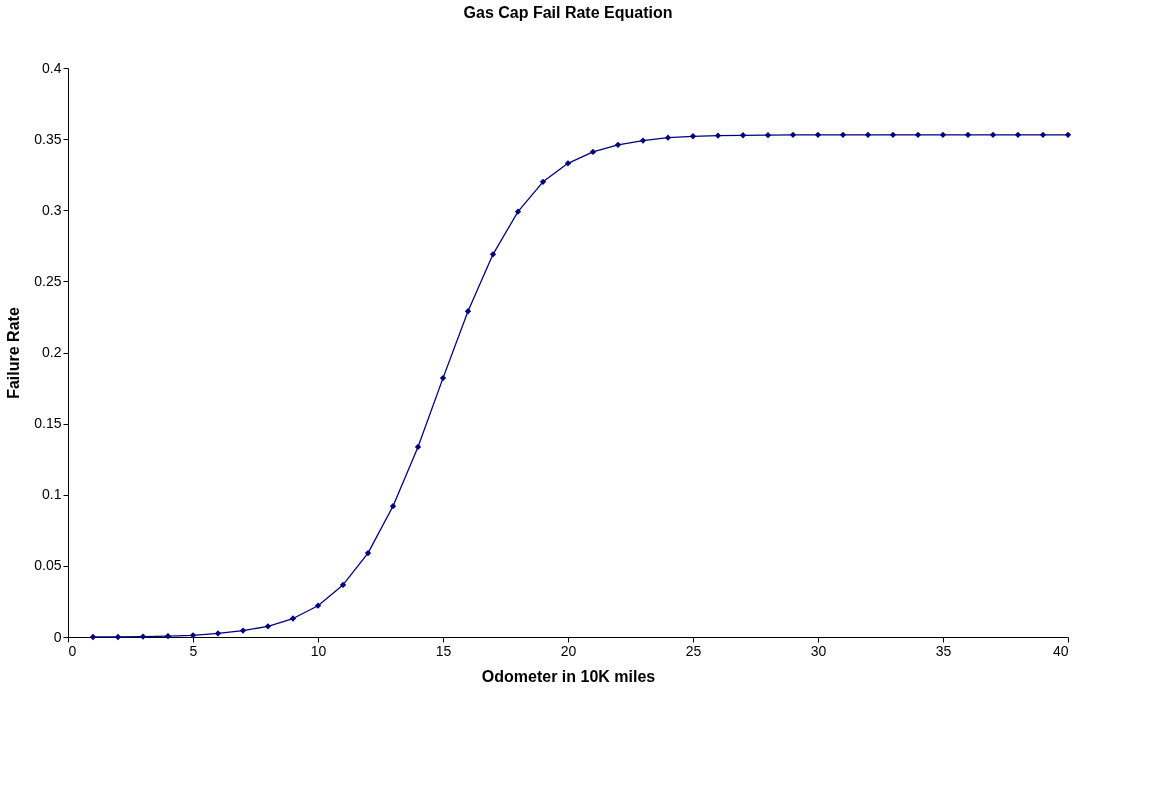  What do you see at coordinates (52, 67) in the screenshot?
I see `y-tick-label: 0.4` at bounding box center [52, 67].